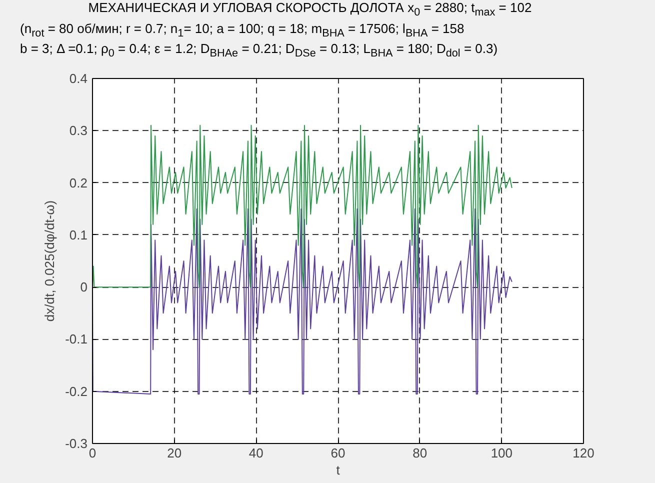 The width and height of the screenshot is (655, 483). I want to click on x-tick-label: 20, so click(174, 453).